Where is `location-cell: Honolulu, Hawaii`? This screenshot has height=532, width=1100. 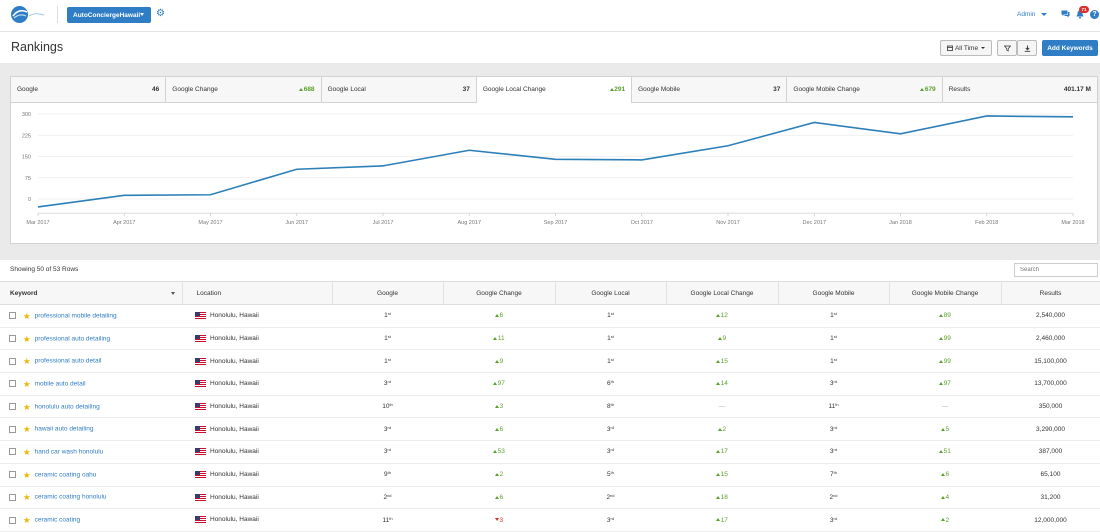 location-cell: Honolulu, Hawaii is located at coordinates (257, 407).